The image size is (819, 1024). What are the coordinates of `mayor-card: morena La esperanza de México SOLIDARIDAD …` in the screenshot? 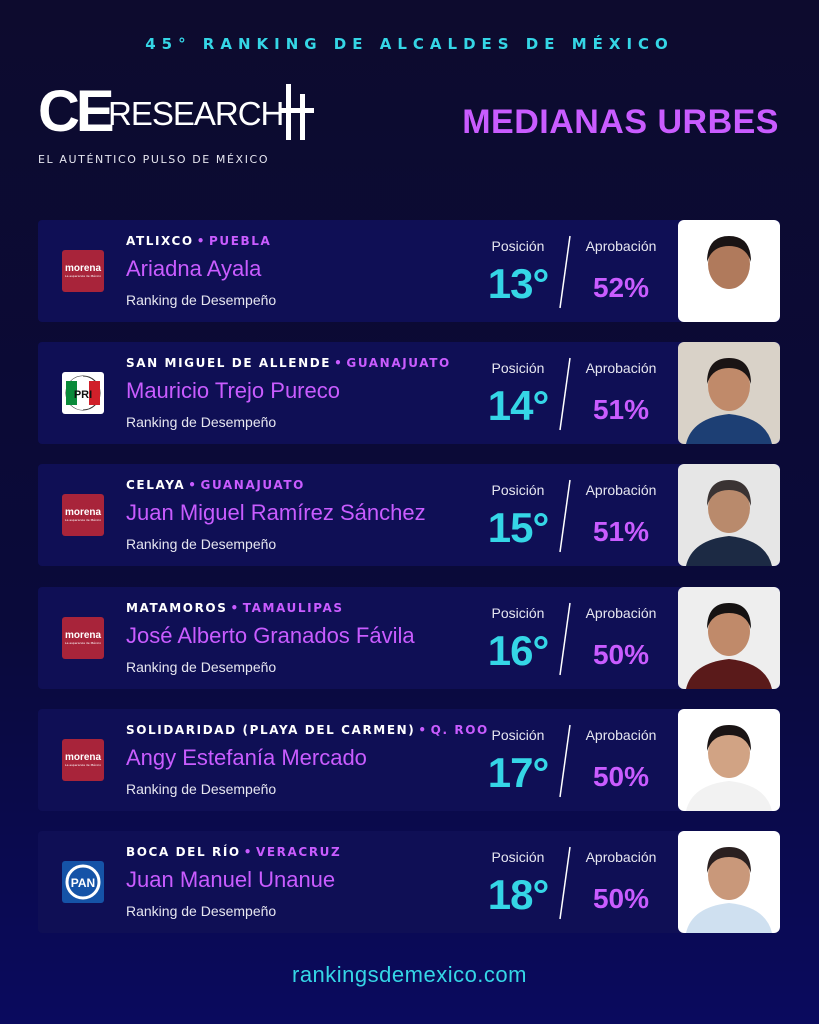 It's located at (409, 760).